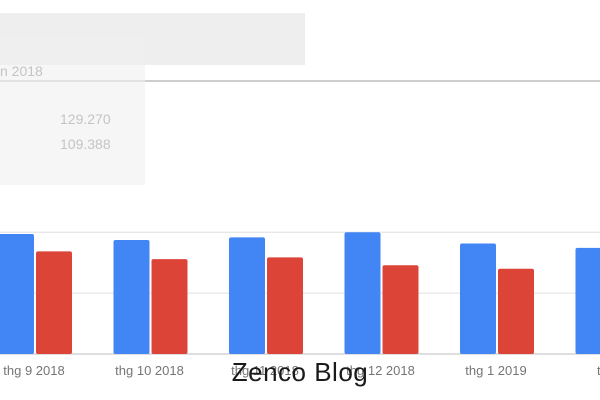 Image resolution: width=600 pixels, height=400 pixels. Describe the element at coordinates (85, 144) in the screenshot. I see `tooltip-value-2: 109.388` at that location.